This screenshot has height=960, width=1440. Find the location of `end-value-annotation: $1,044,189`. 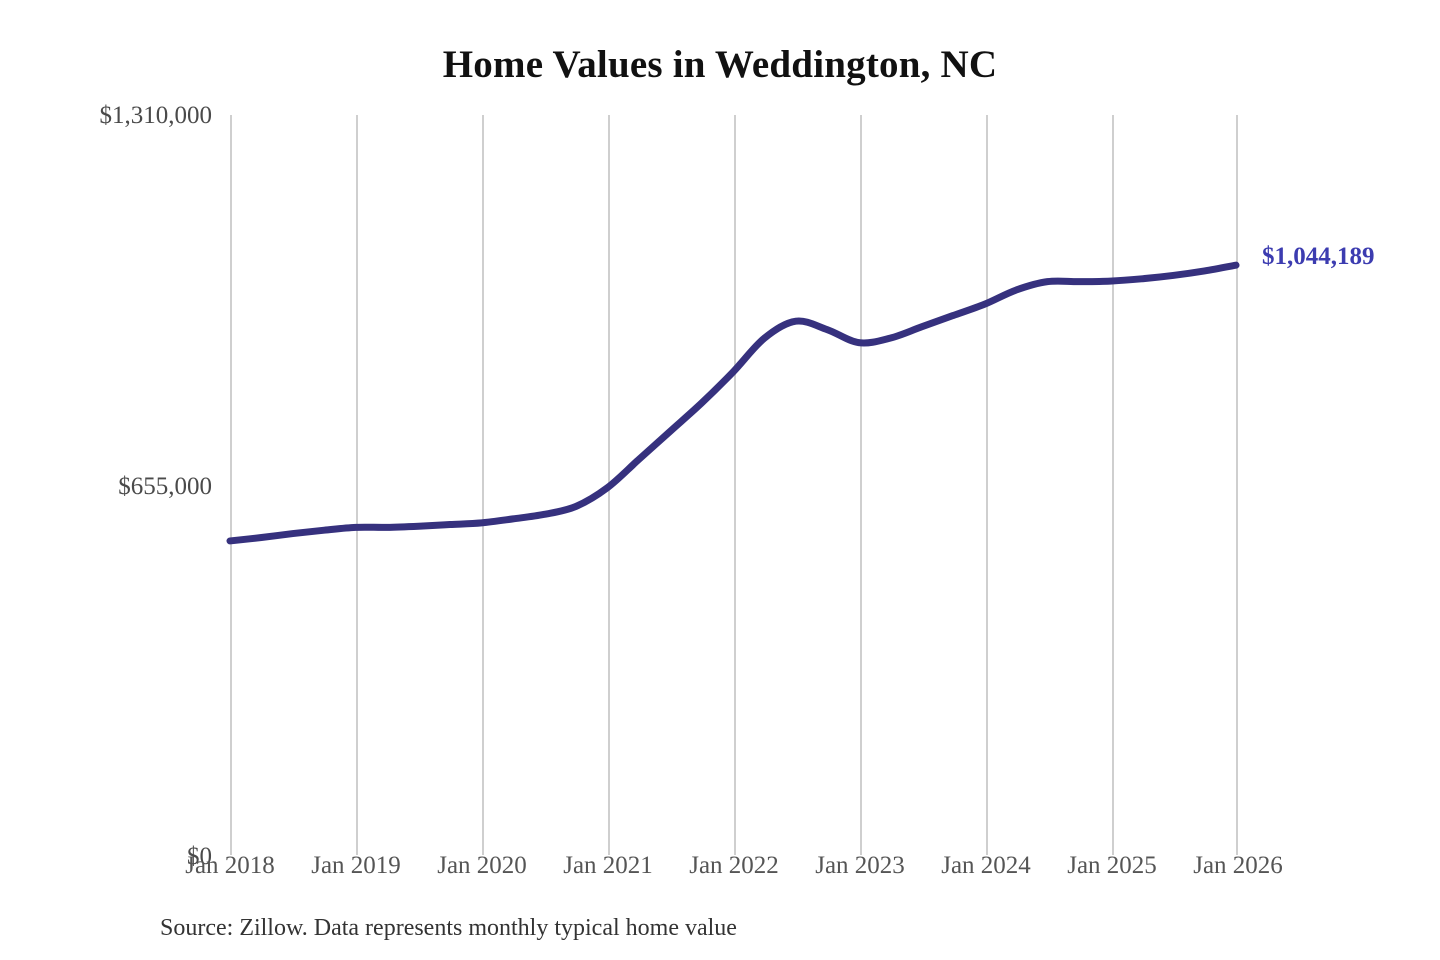

end-value-annotation: $1,044,189 is located at coordinates (1318, 256).